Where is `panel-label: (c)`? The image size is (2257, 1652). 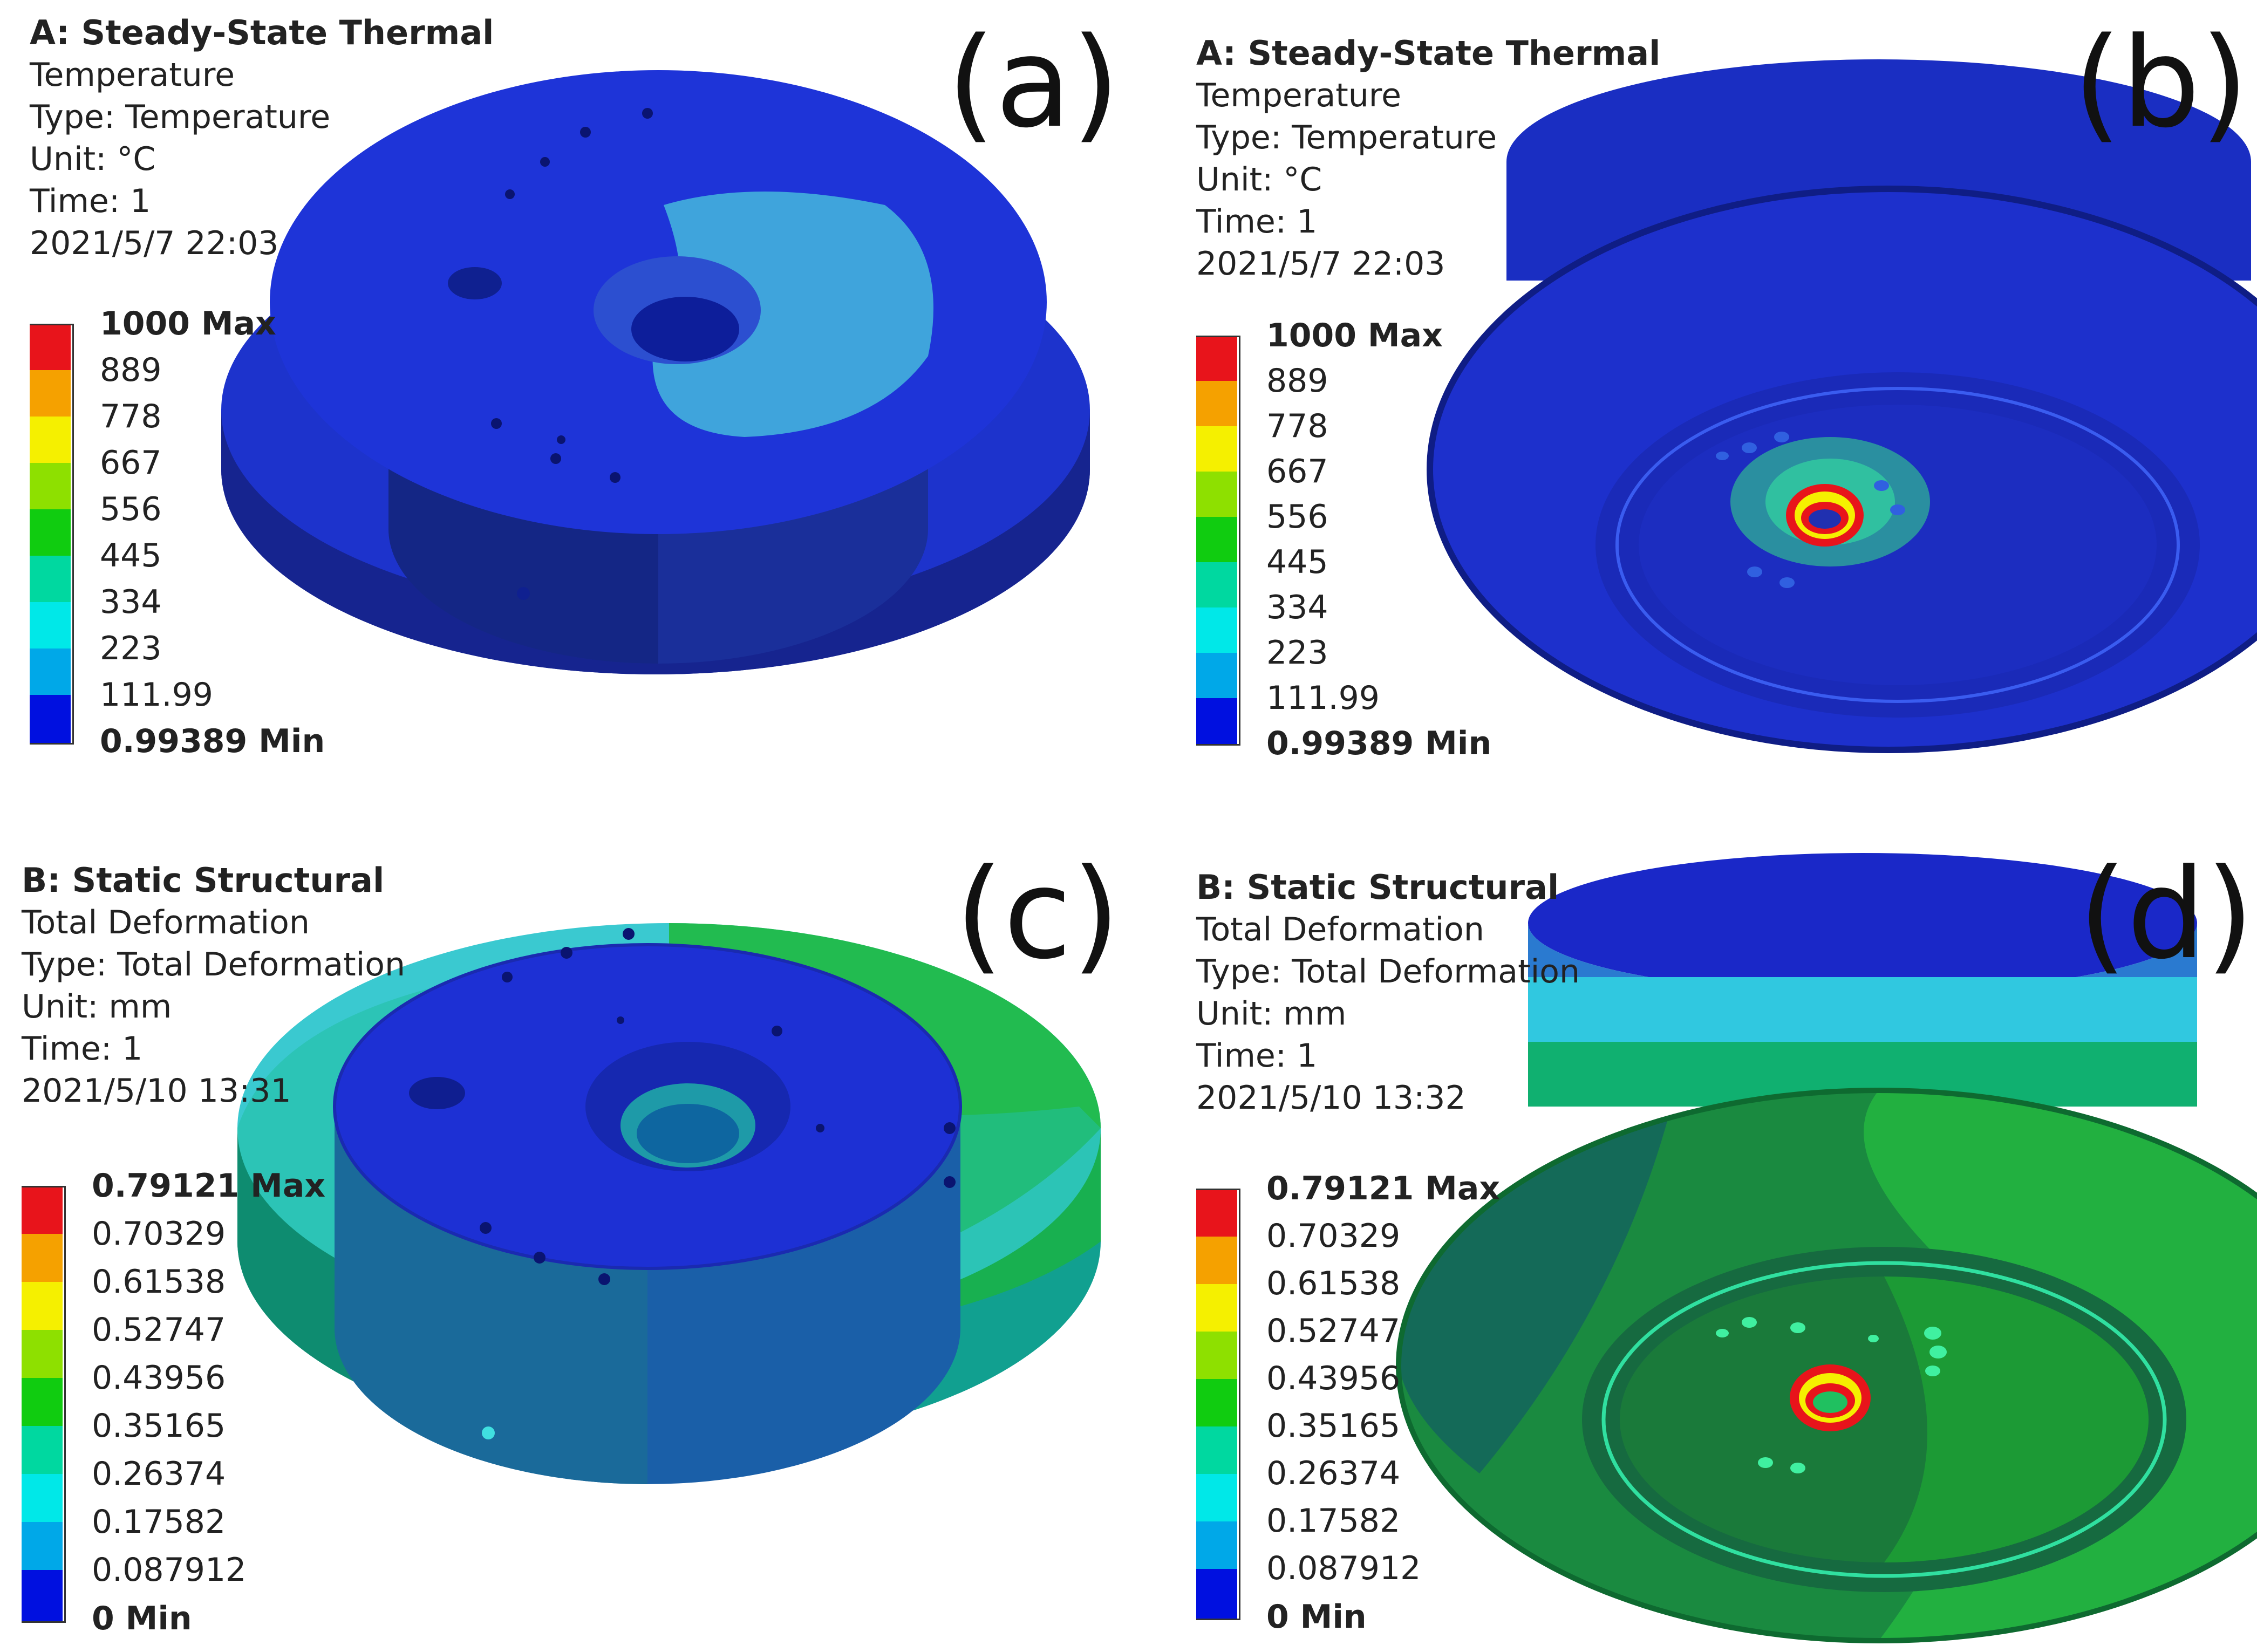
panel-label: (c) is located at coordinates (1037, 915).